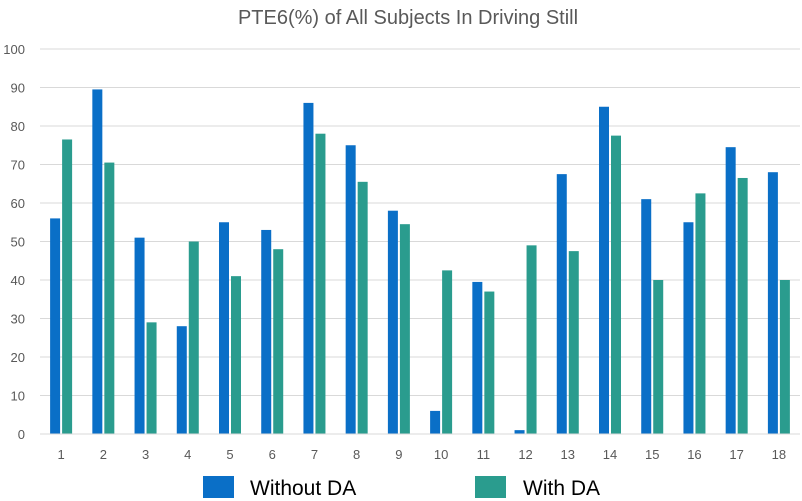 This screenshot has height=501, width=802. What do you see at coordinates (18, 280) in the screenshot?
I see `y-tick-label: 40` at bounding box center [18, 280].